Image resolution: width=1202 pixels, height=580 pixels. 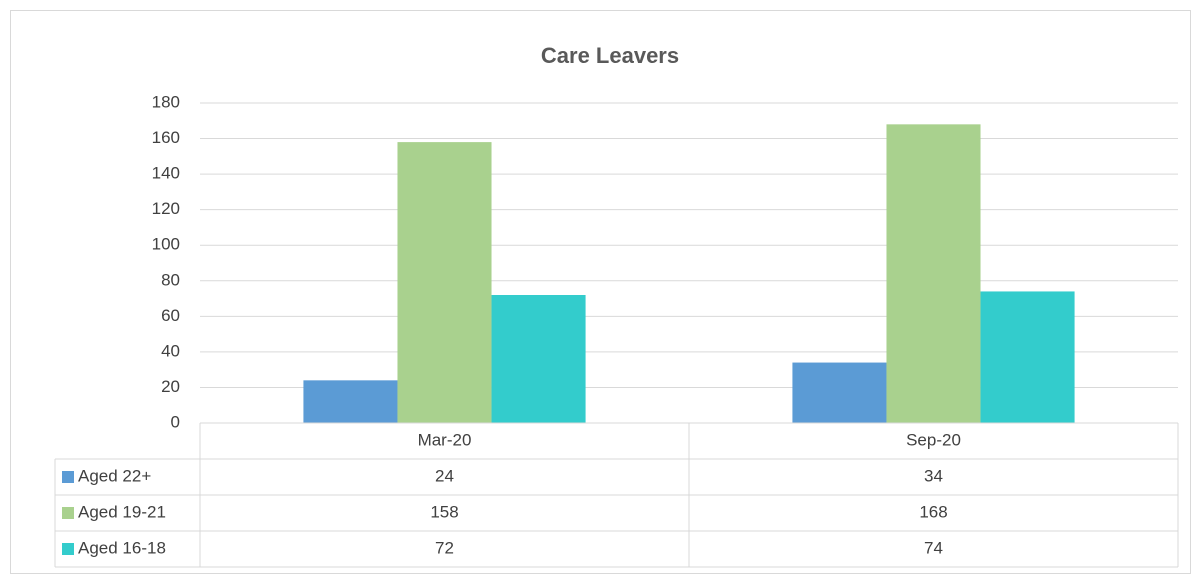 I want to click on table-value: 168, so click(x=933, y=511).